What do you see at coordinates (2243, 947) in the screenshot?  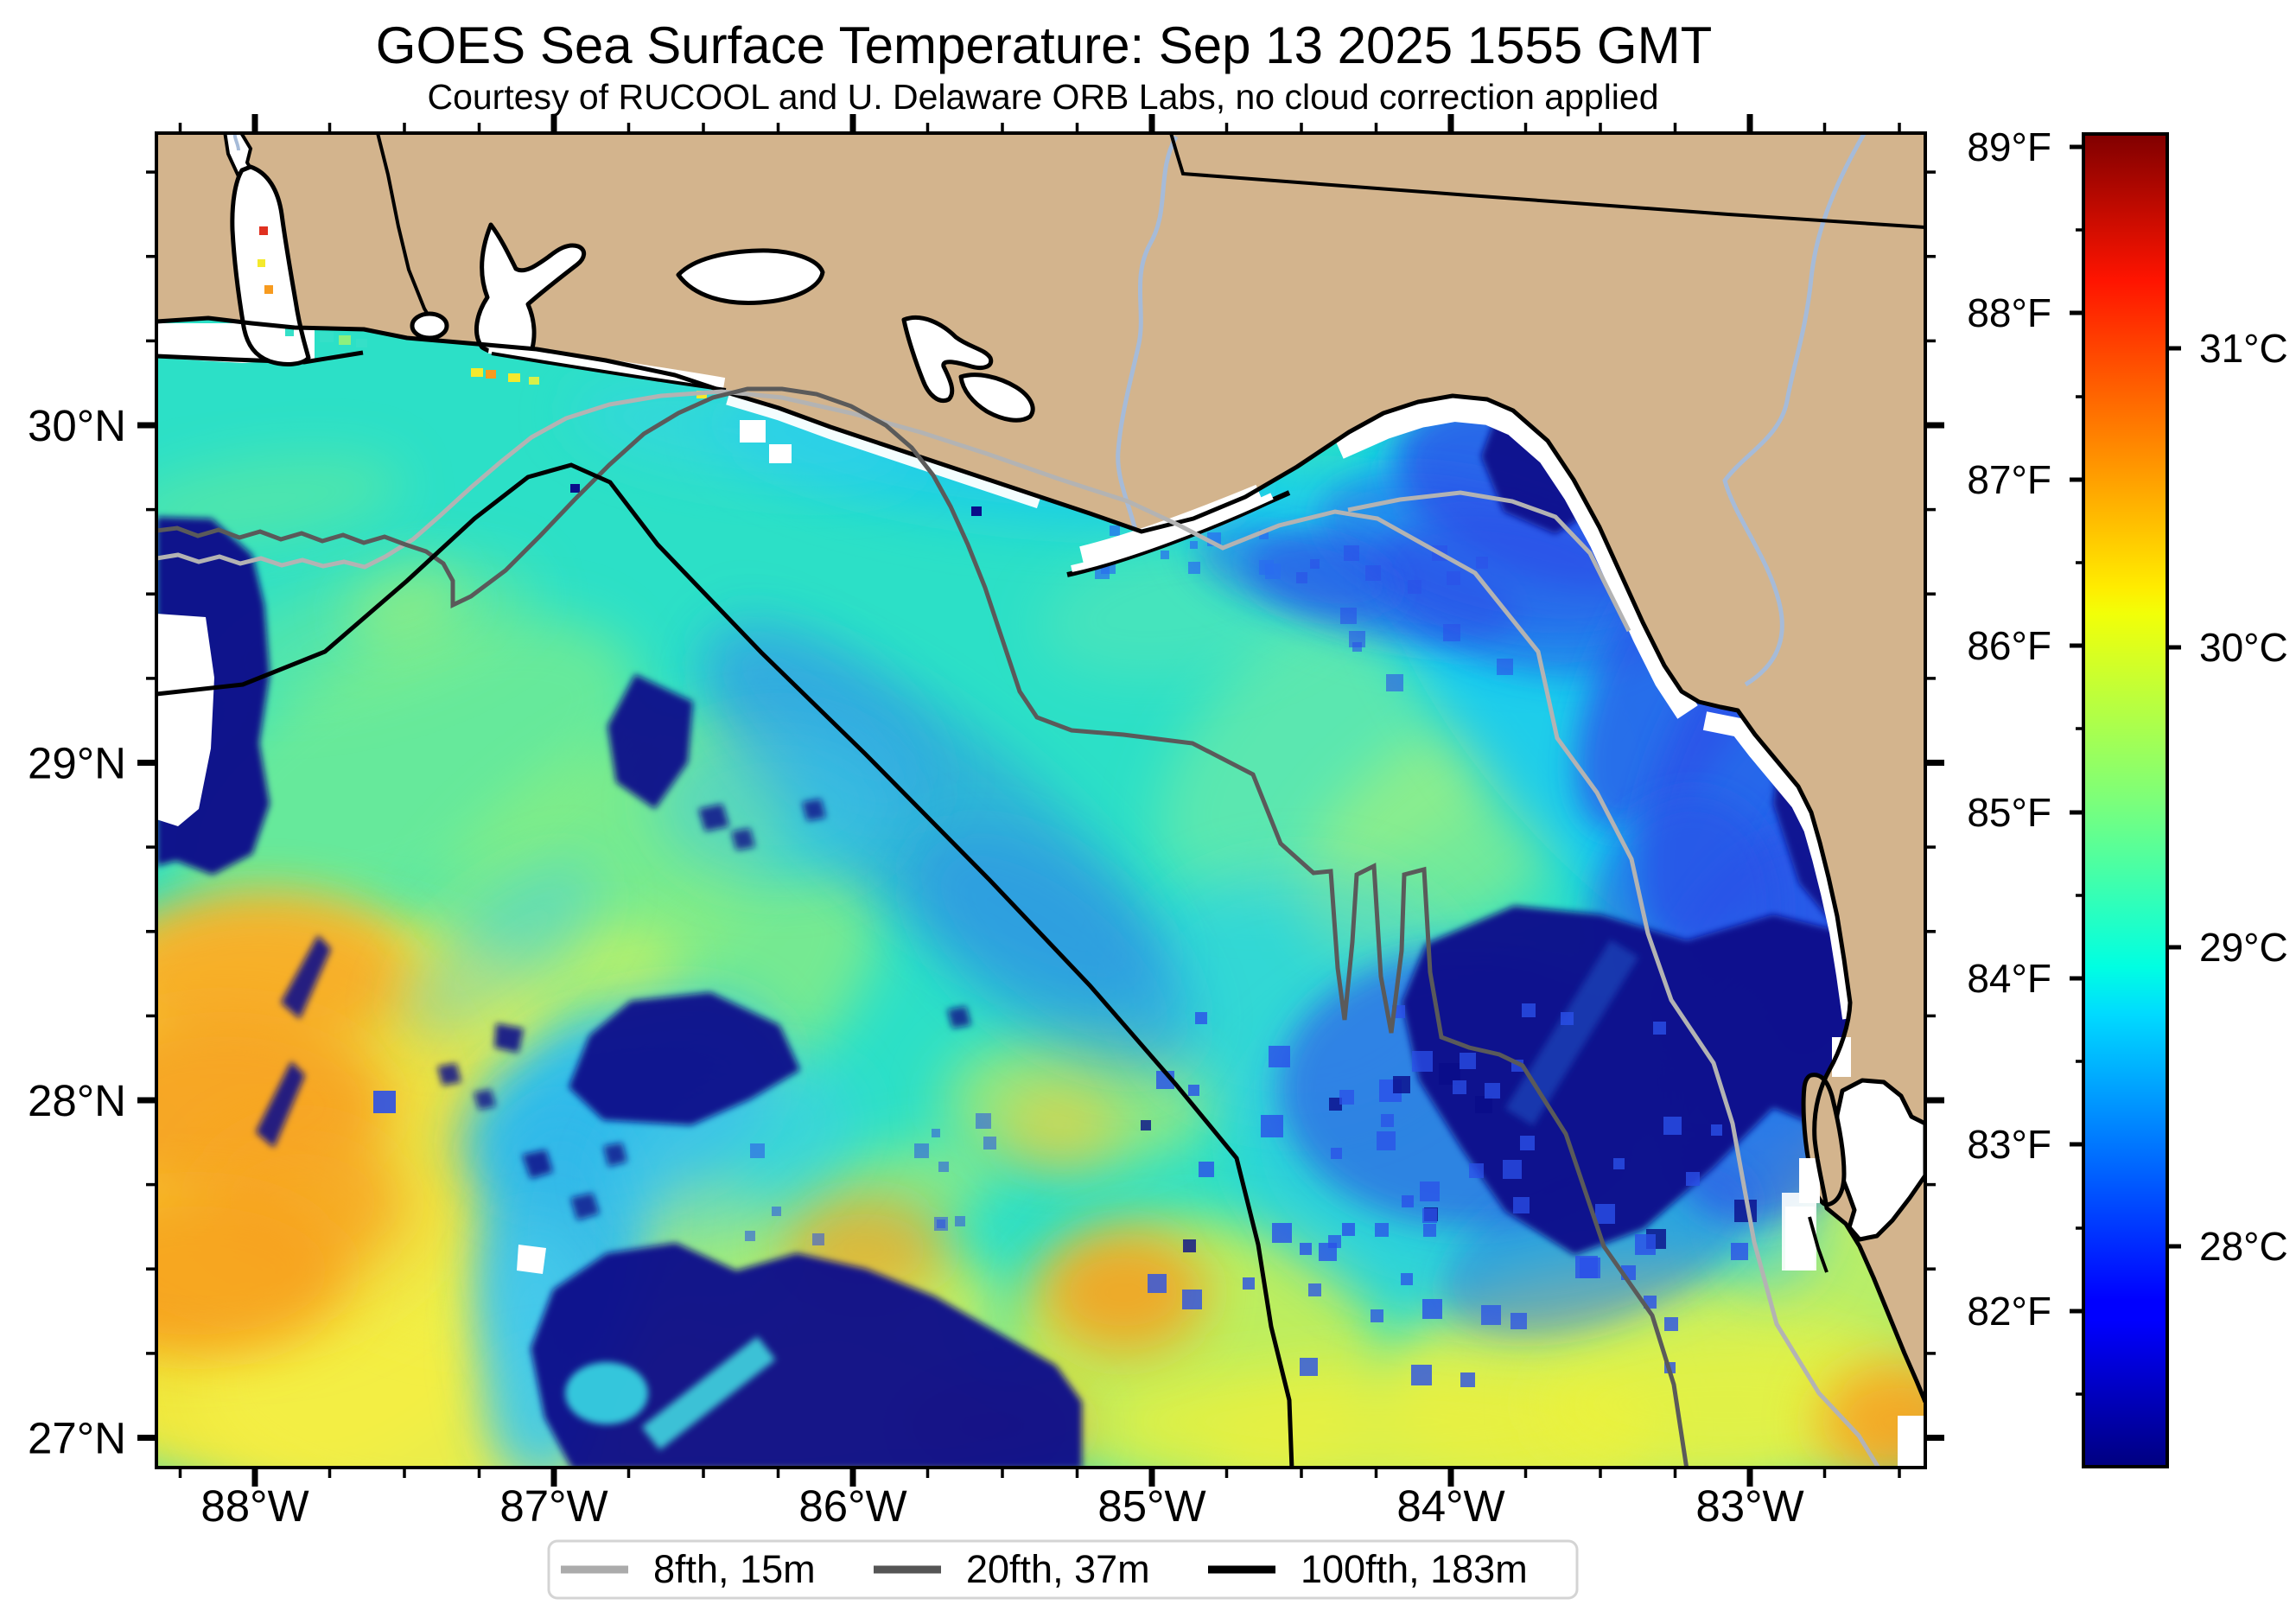 I see `svg-text: 29°C` at bounding box center [2243, 947].